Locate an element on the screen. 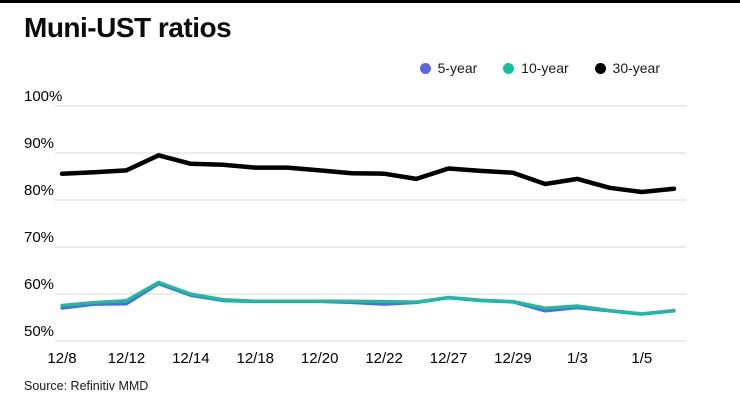 The width and height of the screenshot is (740, 416). series-line-5-year is located at coordinates (368, 299).